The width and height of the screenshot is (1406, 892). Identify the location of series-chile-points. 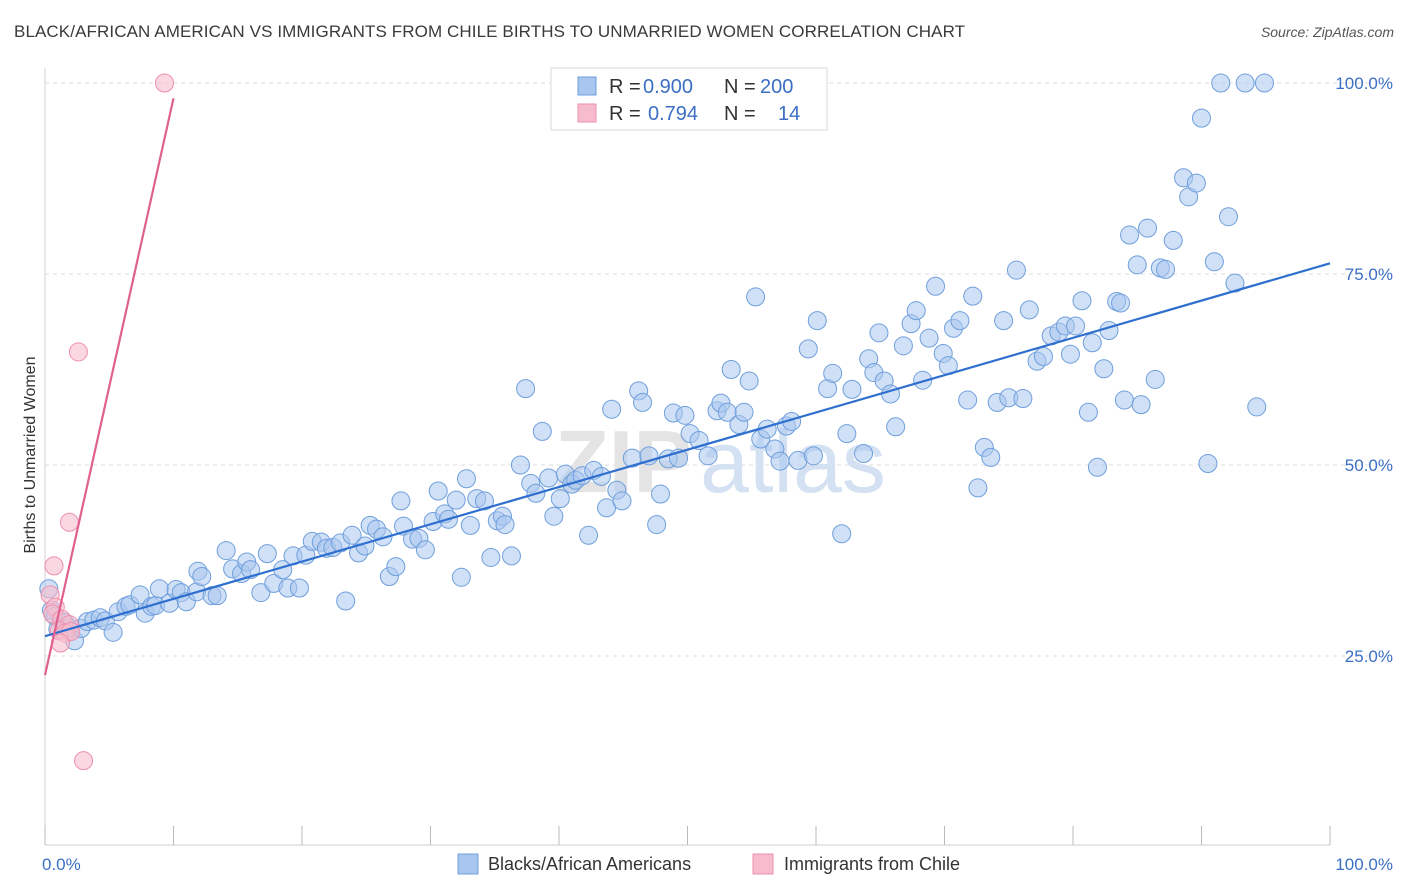
(107, 422).